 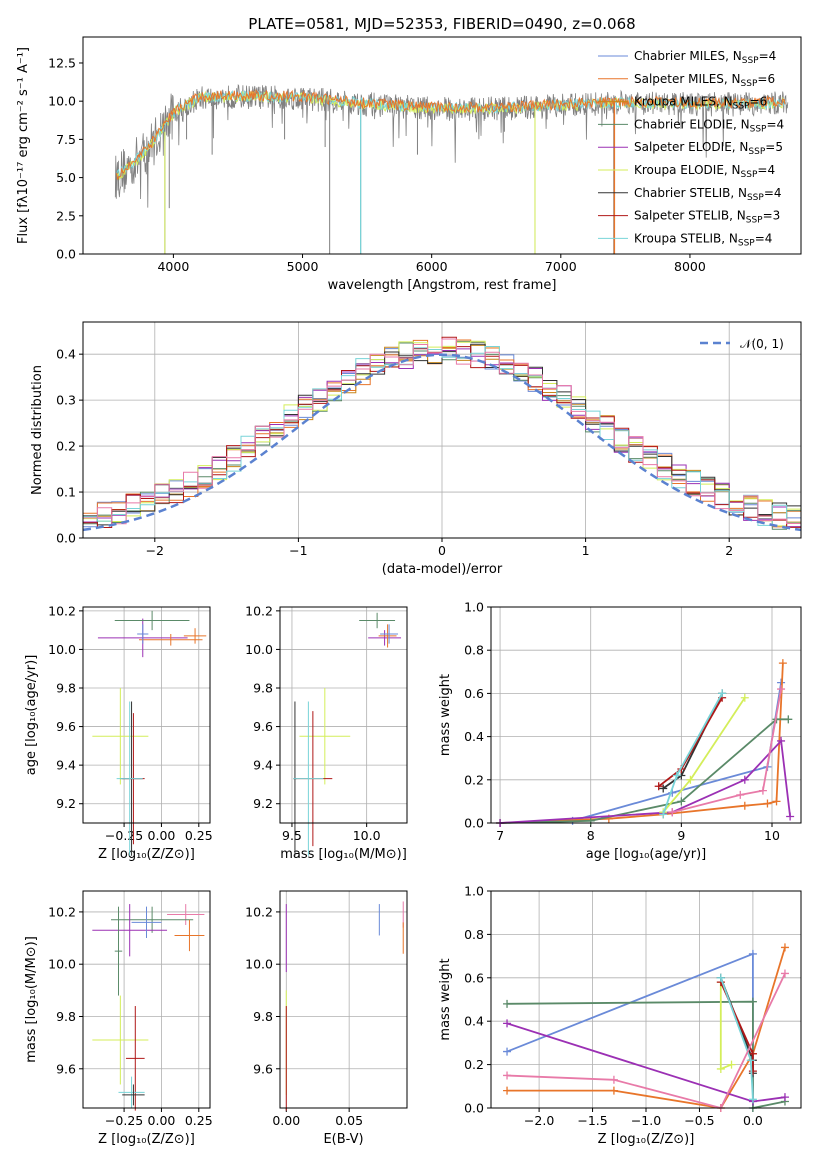 What do you see at coordinates (303, 266) in the screenshot?
I see `x-tick-label: 5000` at bounding box center [303, 266].